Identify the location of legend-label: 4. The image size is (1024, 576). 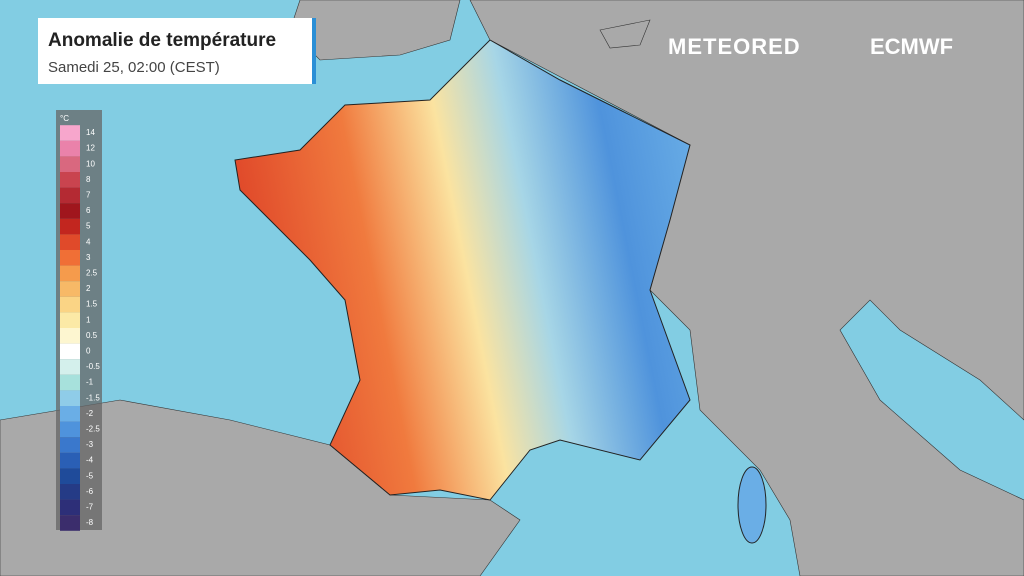
(88, 241).